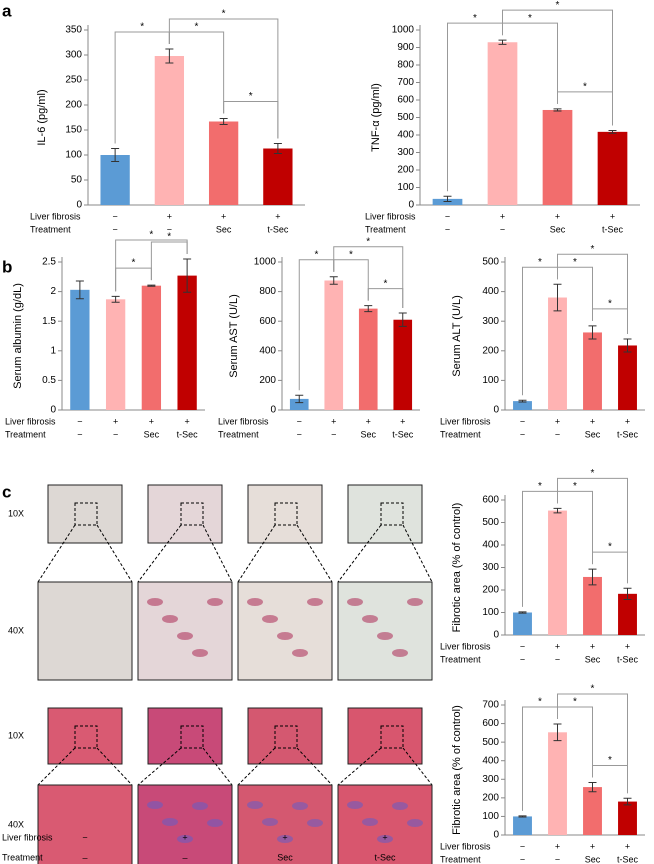  I want to click on y-tick-label: 50, so click(77, 180).